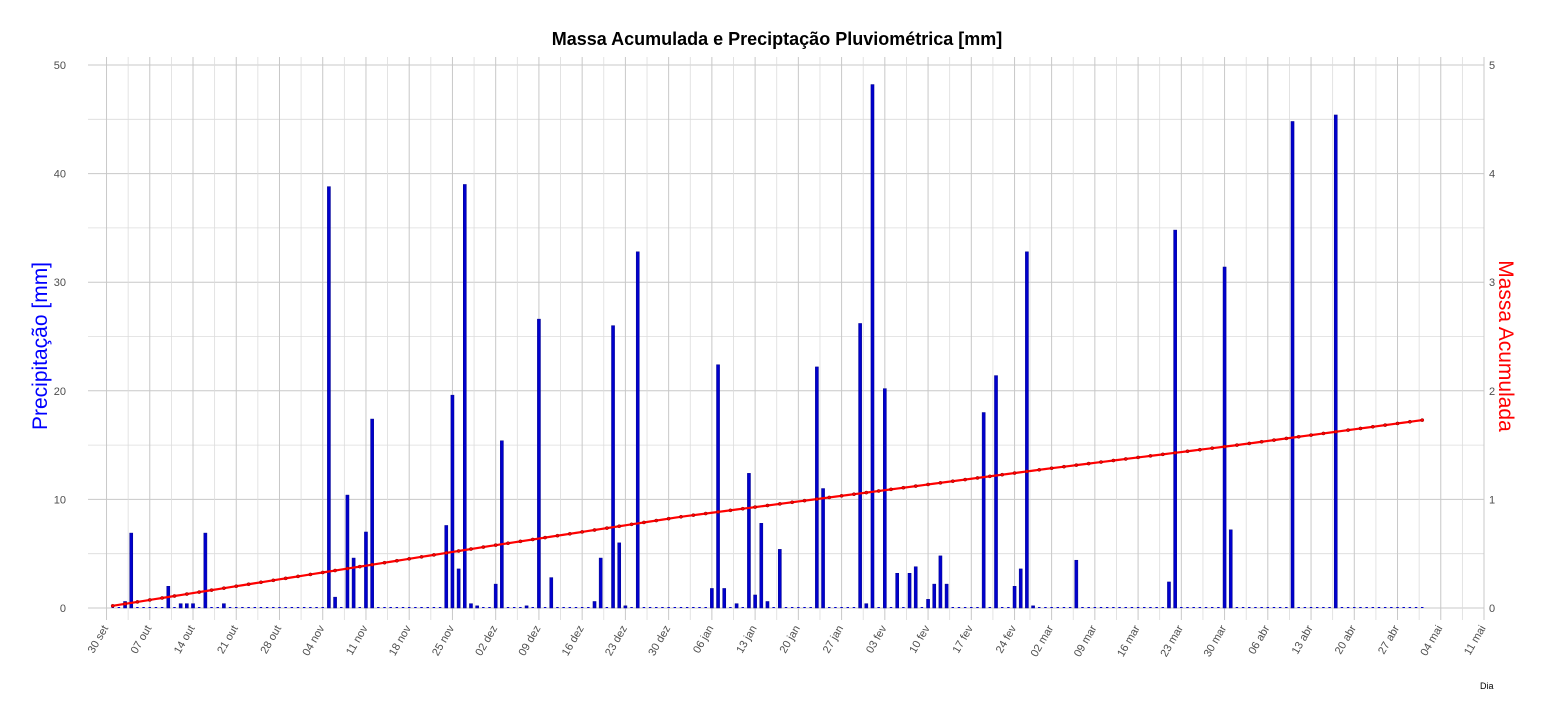 This screenshot has height=720, width=1550. Describe the element at coordinates (1086, 641) in the screenshot. I see `x-tick-label: 09 mar` at that location.